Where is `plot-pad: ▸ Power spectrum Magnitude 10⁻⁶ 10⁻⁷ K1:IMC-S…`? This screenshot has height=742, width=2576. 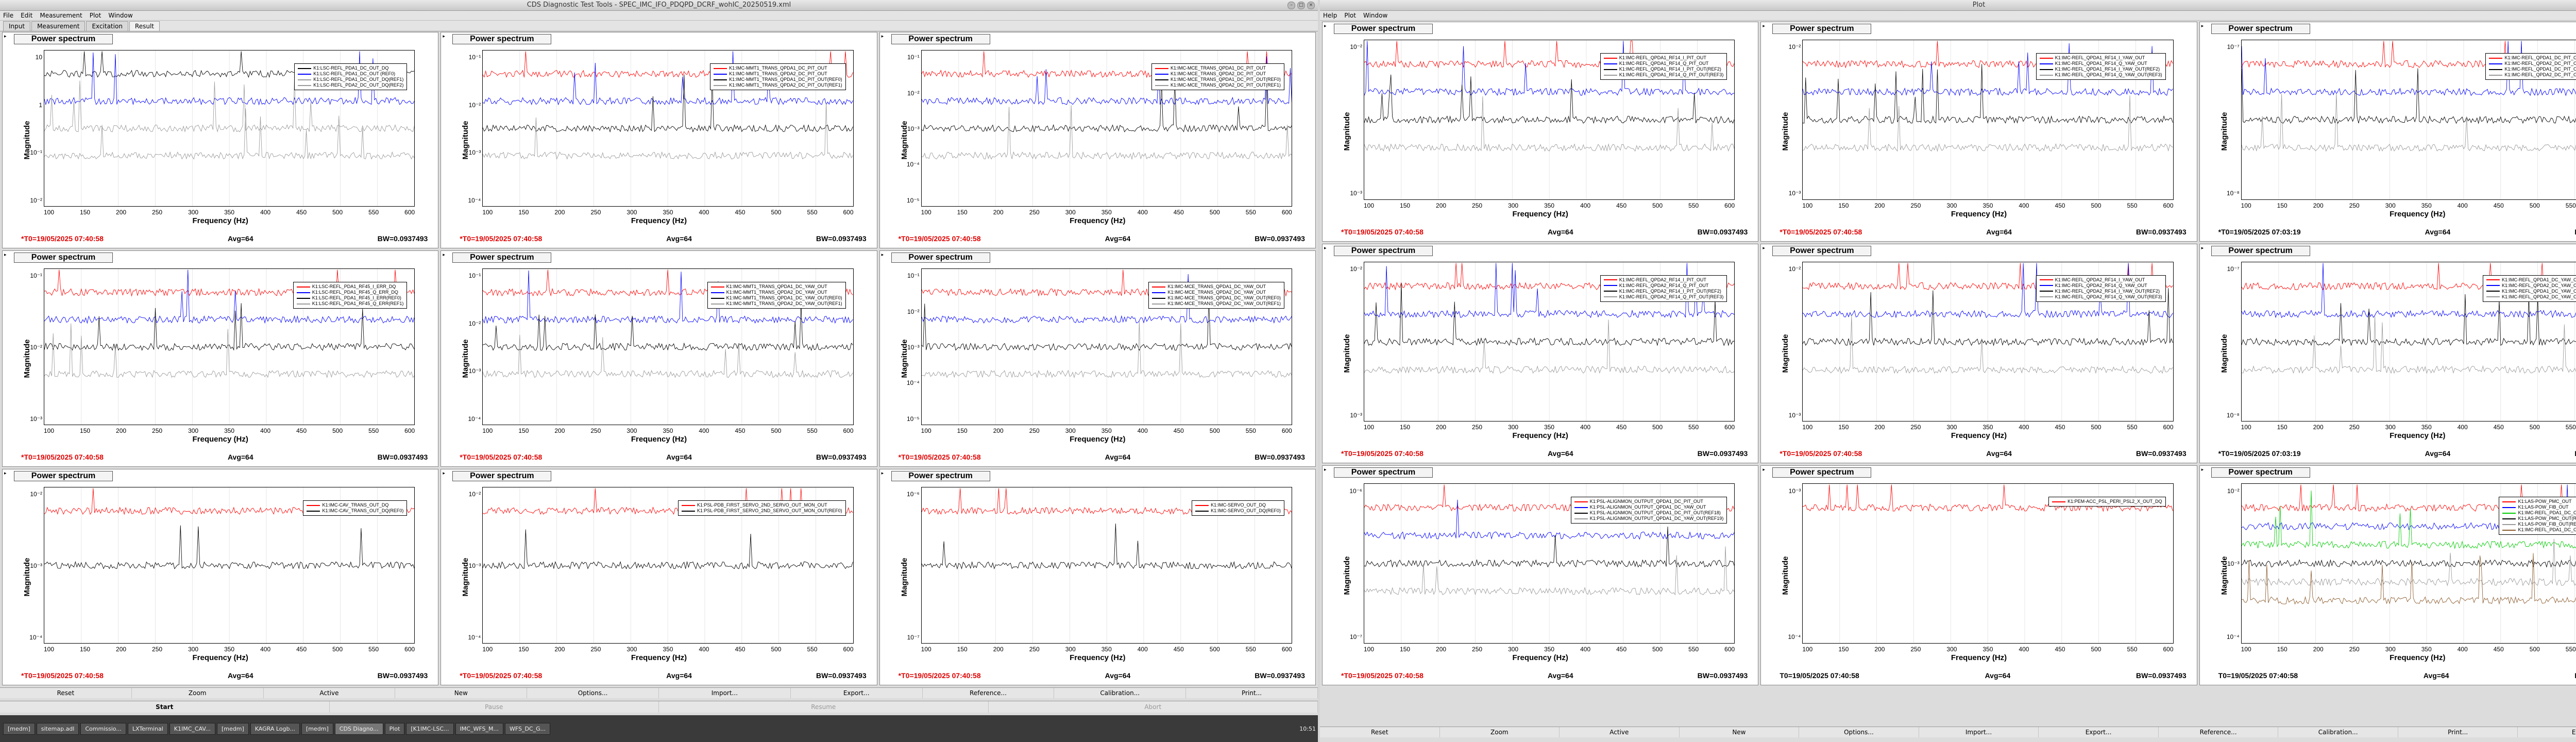
plot-pad: ▸ Power spectrum Magnitude 10⁻⁶ 10⁻⁷ K1:IMC-S… is located at coordinates (1097, 577).